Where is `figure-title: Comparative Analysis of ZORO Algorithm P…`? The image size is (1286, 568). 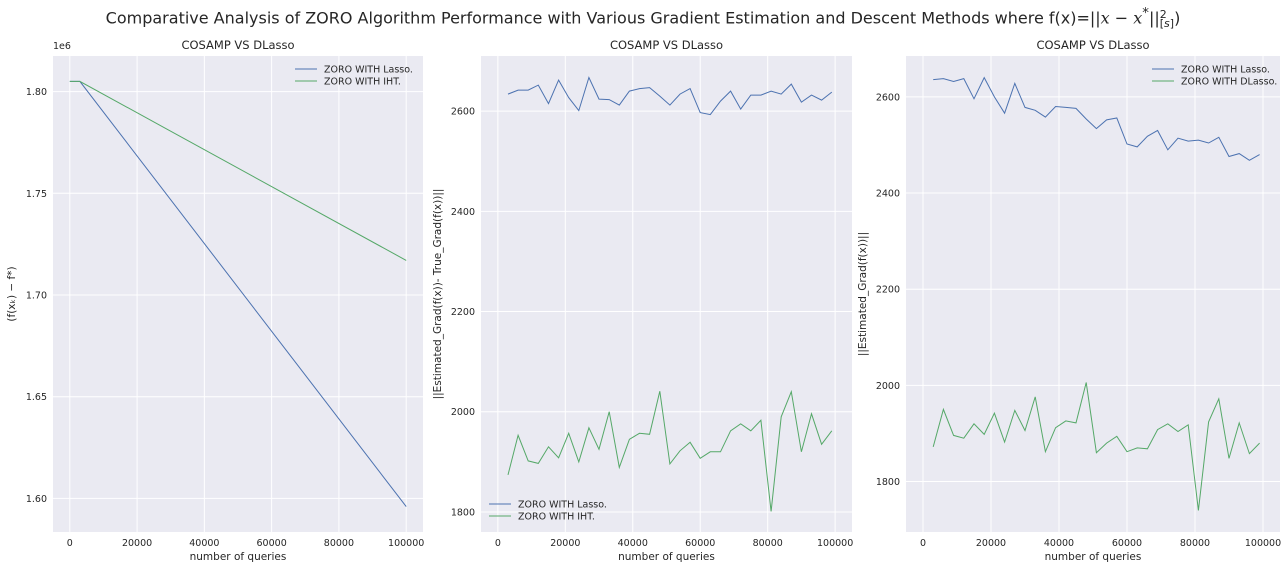
figure-title: Comparative Analysis of ZORO Algorithm P… is located at coordinates (643, 18).